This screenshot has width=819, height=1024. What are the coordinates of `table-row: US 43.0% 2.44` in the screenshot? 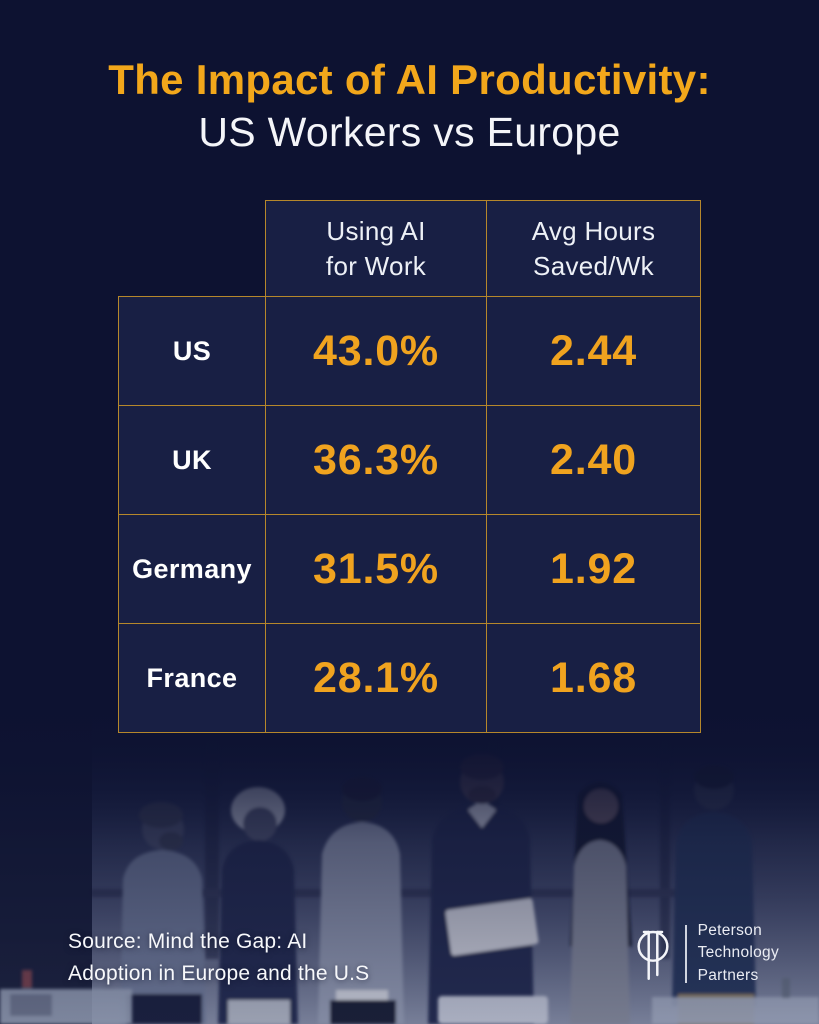 It's located at (409, 351).